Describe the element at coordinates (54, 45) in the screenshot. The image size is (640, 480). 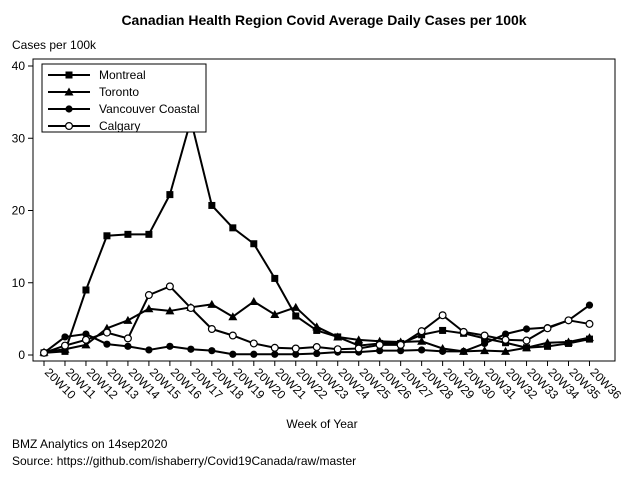
I see `y-axis-label: Cases per 100k` at that location.